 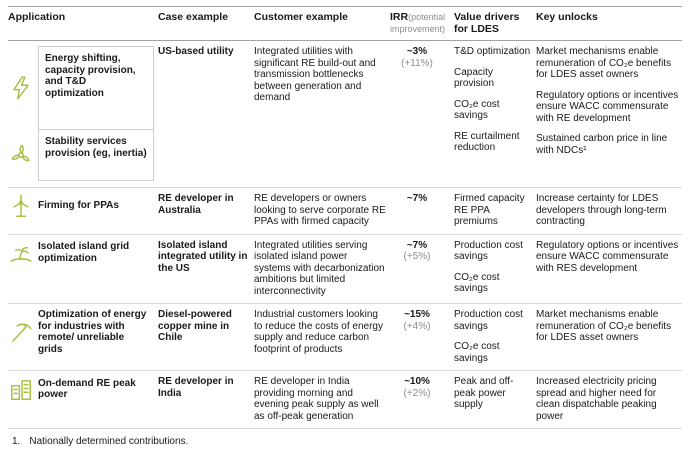 What do you see at coordinates (489, 210) in the screenshot?
I see `value-driver: Firmed capacity RE PPA premiums` at bounding box center [489, 210].